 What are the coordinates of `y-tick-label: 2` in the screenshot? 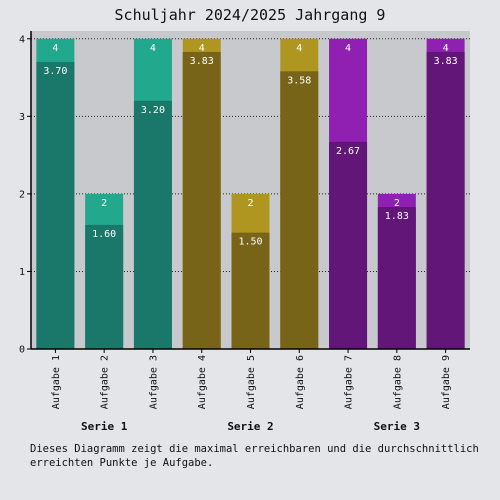 It's located at (22, 194).